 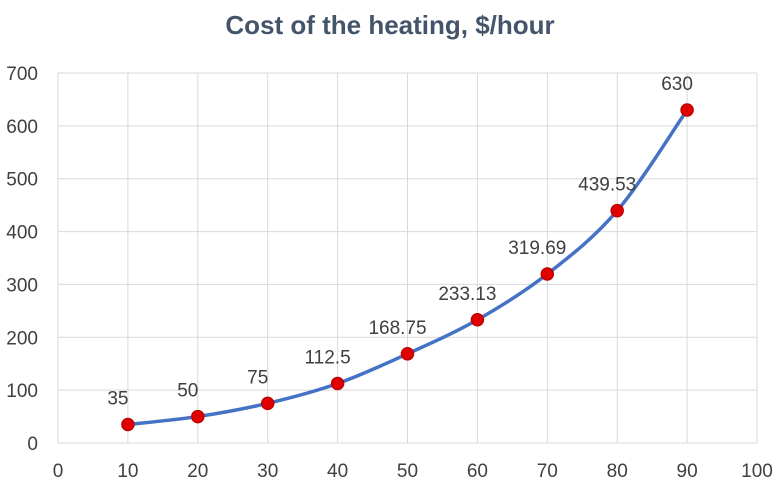 What do you see at coordinates (687, 471) in the screenshot?
I see `x-tick-label: 90` at bounding box center [687, 471].